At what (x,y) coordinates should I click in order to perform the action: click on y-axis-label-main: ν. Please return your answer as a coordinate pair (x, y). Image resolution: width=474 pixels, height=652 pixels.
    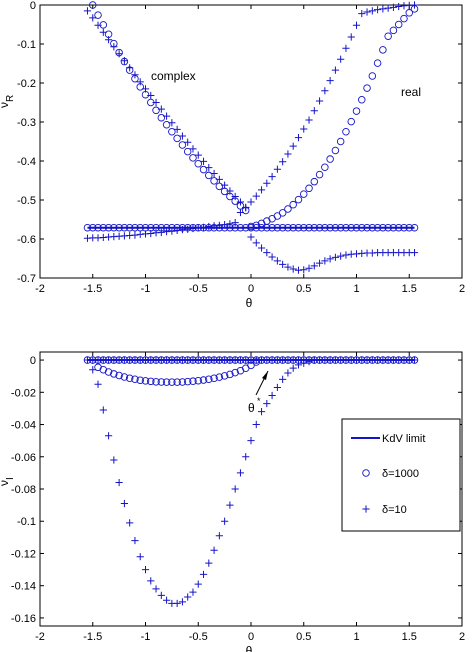
    Looking at the image, I should click on (5, 483).